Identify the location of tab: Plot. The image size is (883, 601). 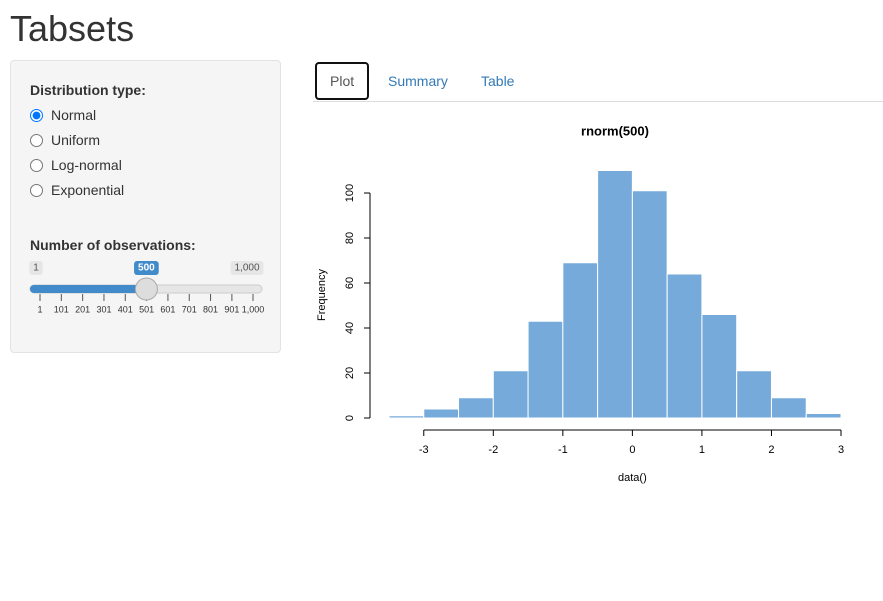
(342, 81).